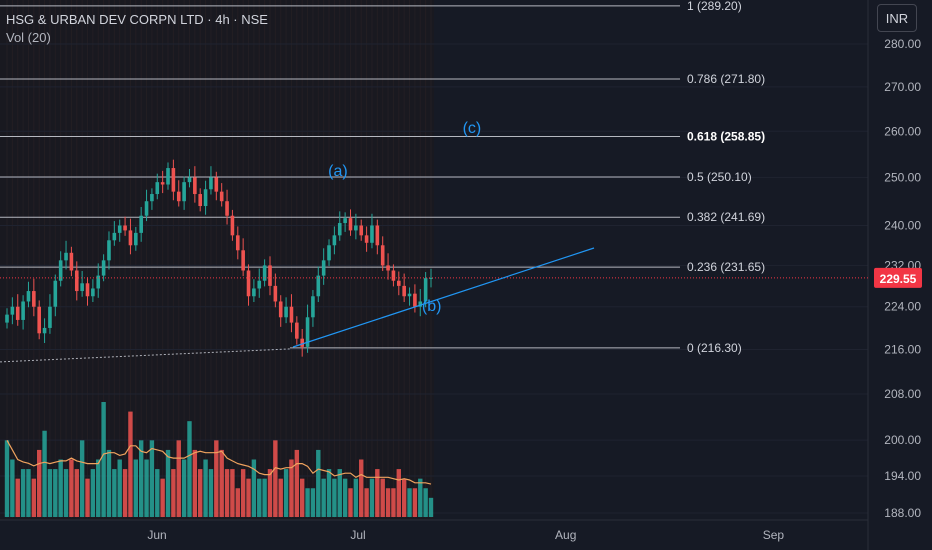 This screenshot has height=550, width=932. I want to click on volume-bars, so click(219, 459).